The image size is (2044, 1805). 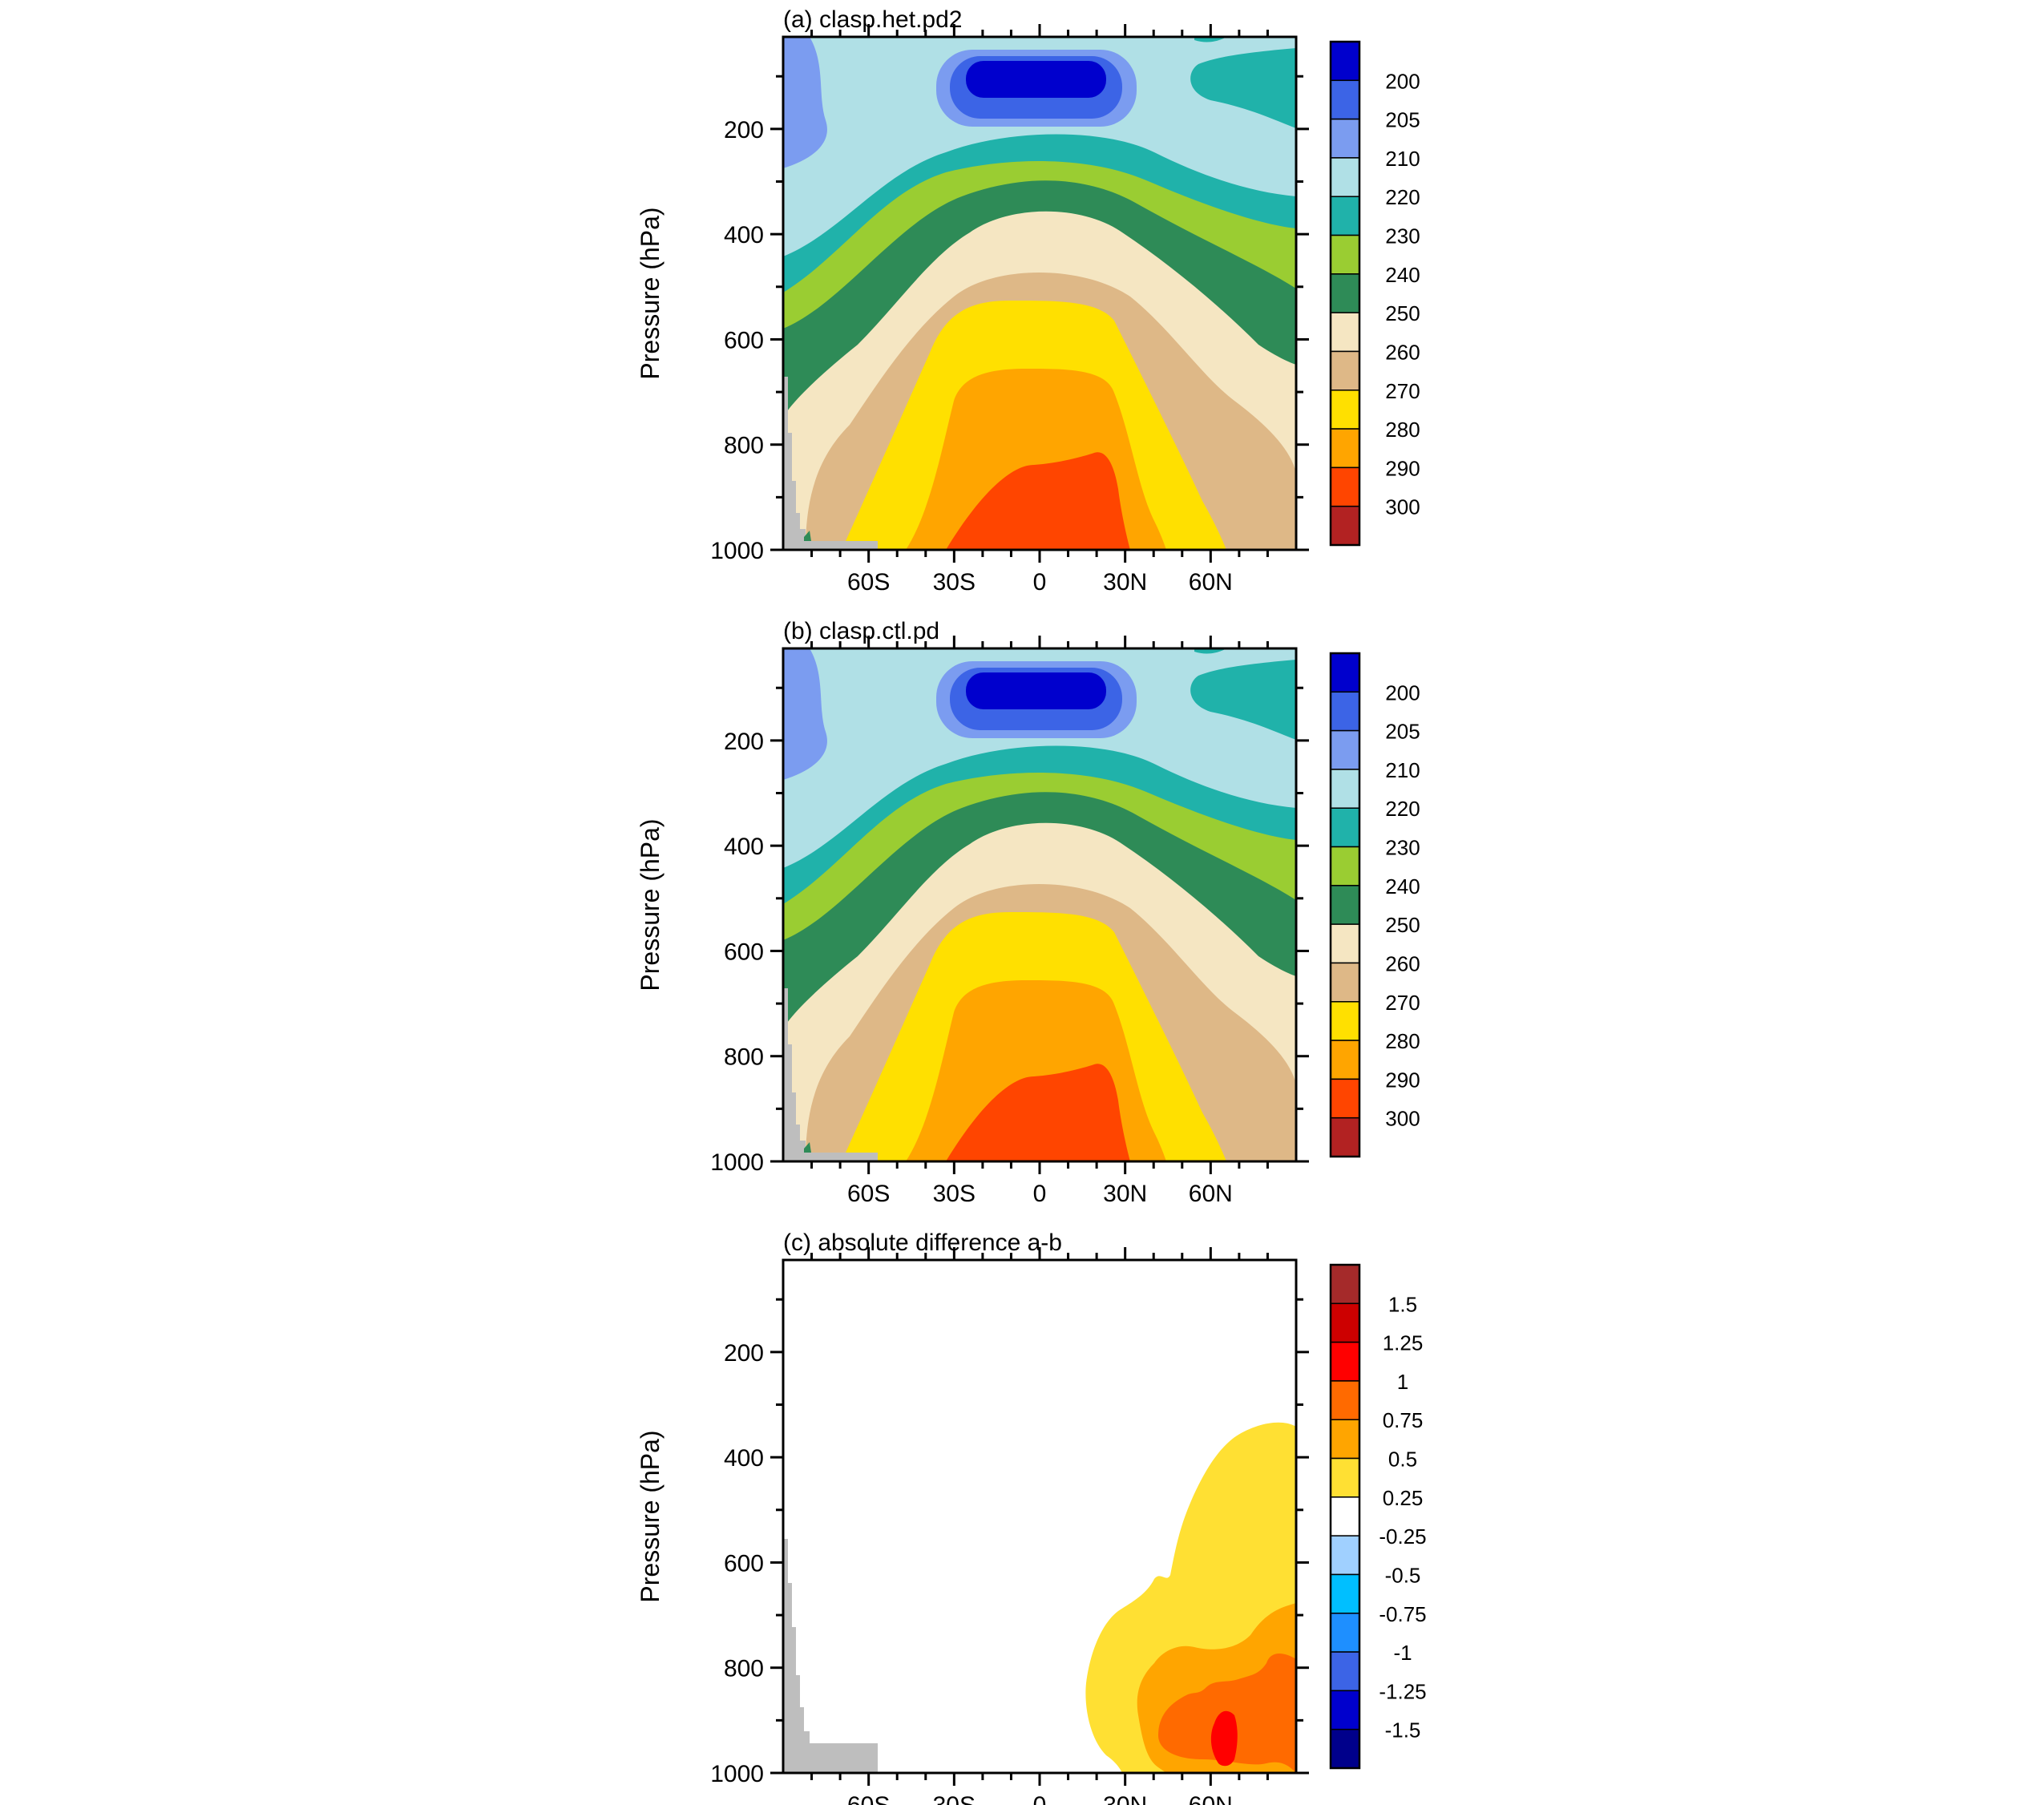 What do you see at coordinates (807, 1147) in the screenshot?
I see `terrain-edge-green` at bounding box center [807, 1147].